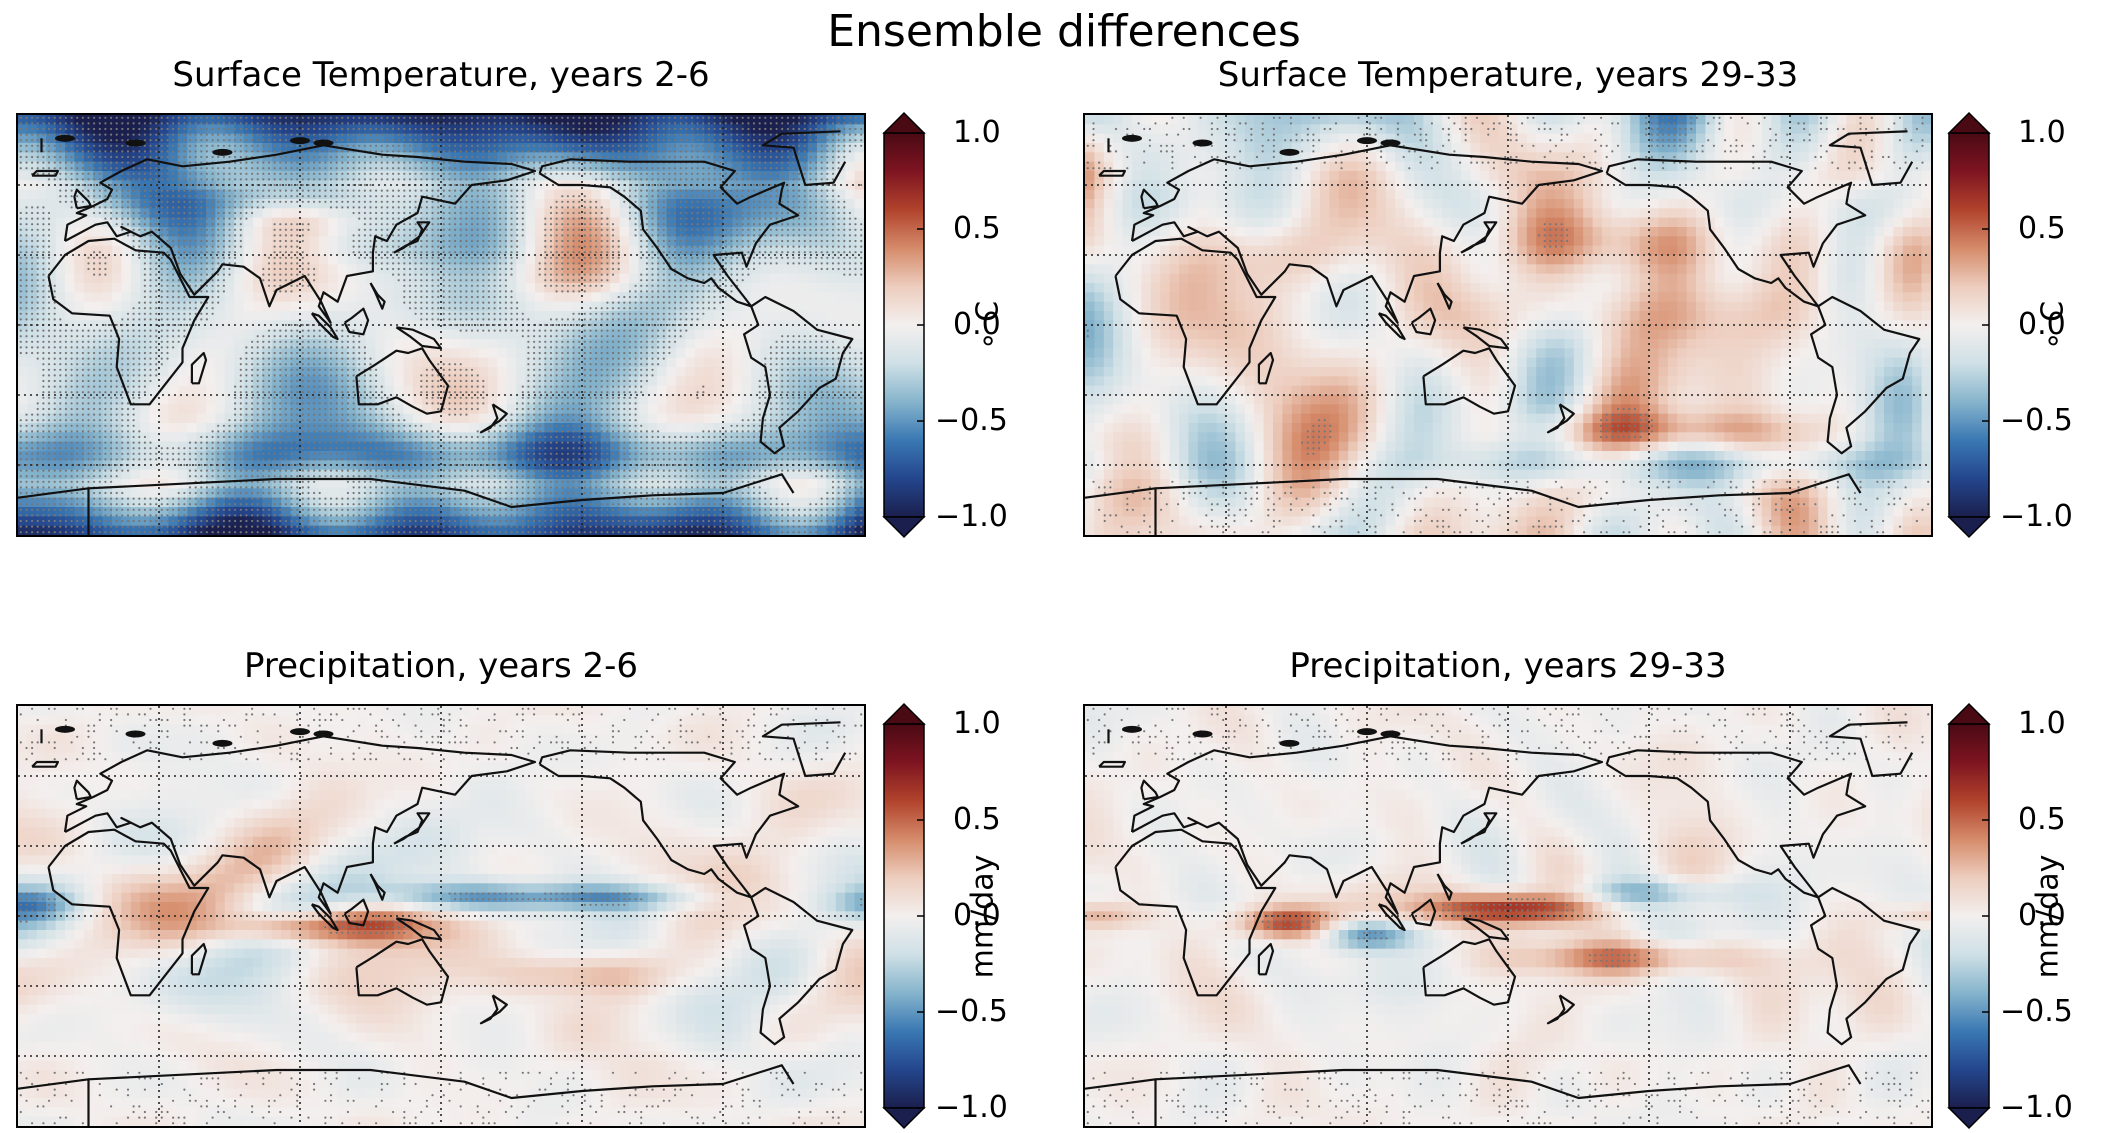 Image resolution: width=2128 pixels, height=1133 pixels. Describe the element at coordinates (1508, 75) in the screenshot. I see `panel-title: Surface Temperature, years 29-33` at that location.